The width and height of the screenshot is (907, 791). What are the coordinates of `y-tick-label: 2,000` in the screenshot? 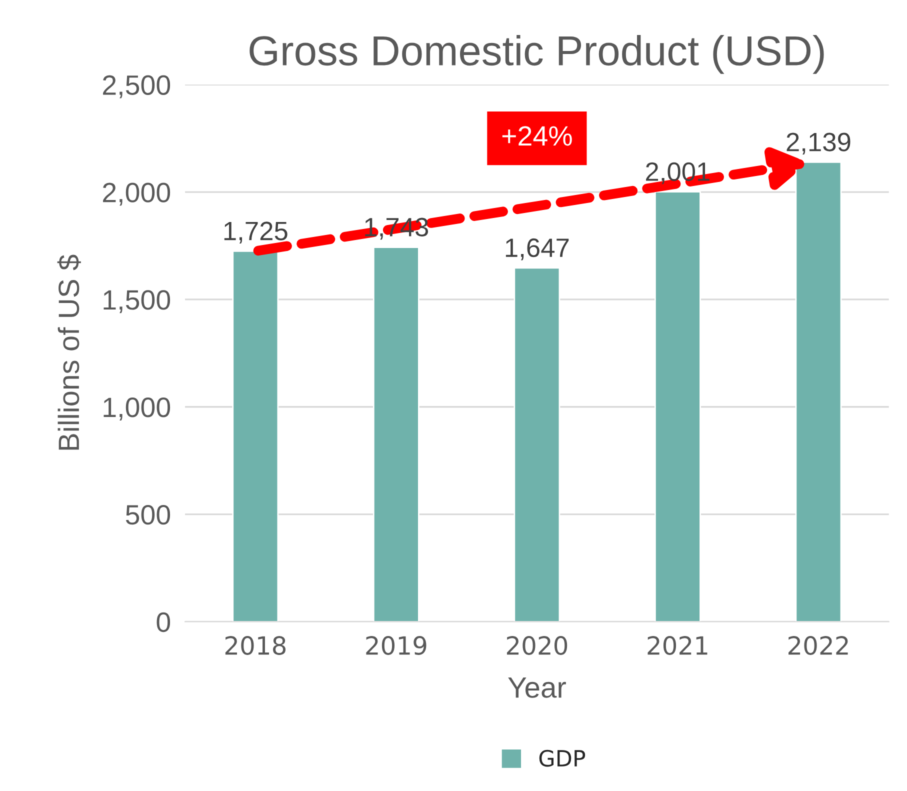 It's located at (136, 194).